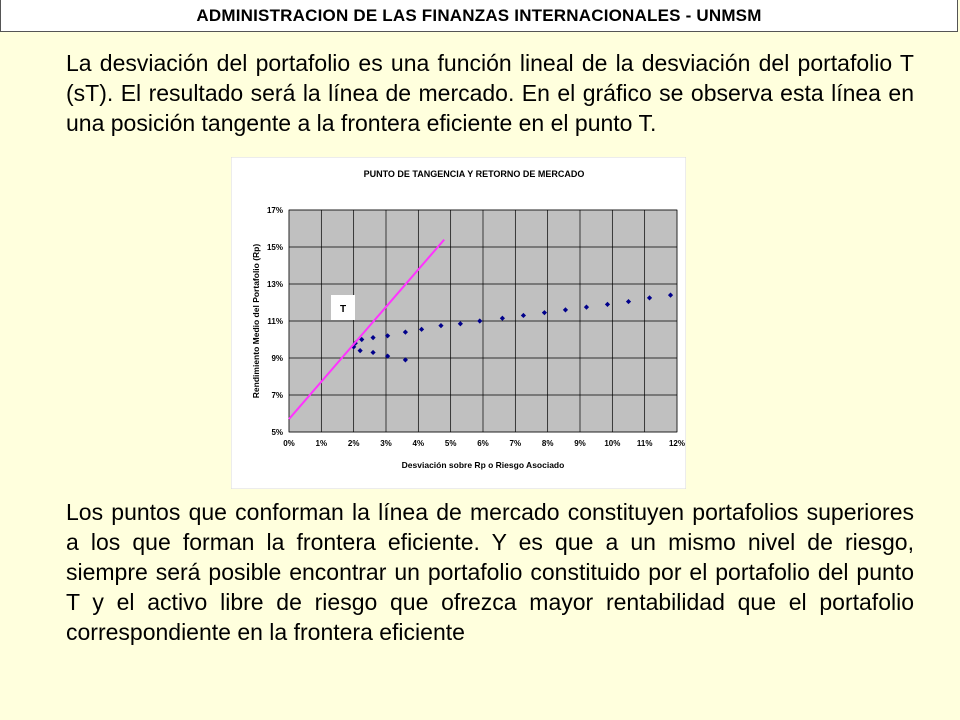 The image size is (960, 720). I want to click on x-tick-label: 12%, so click(677, 443).